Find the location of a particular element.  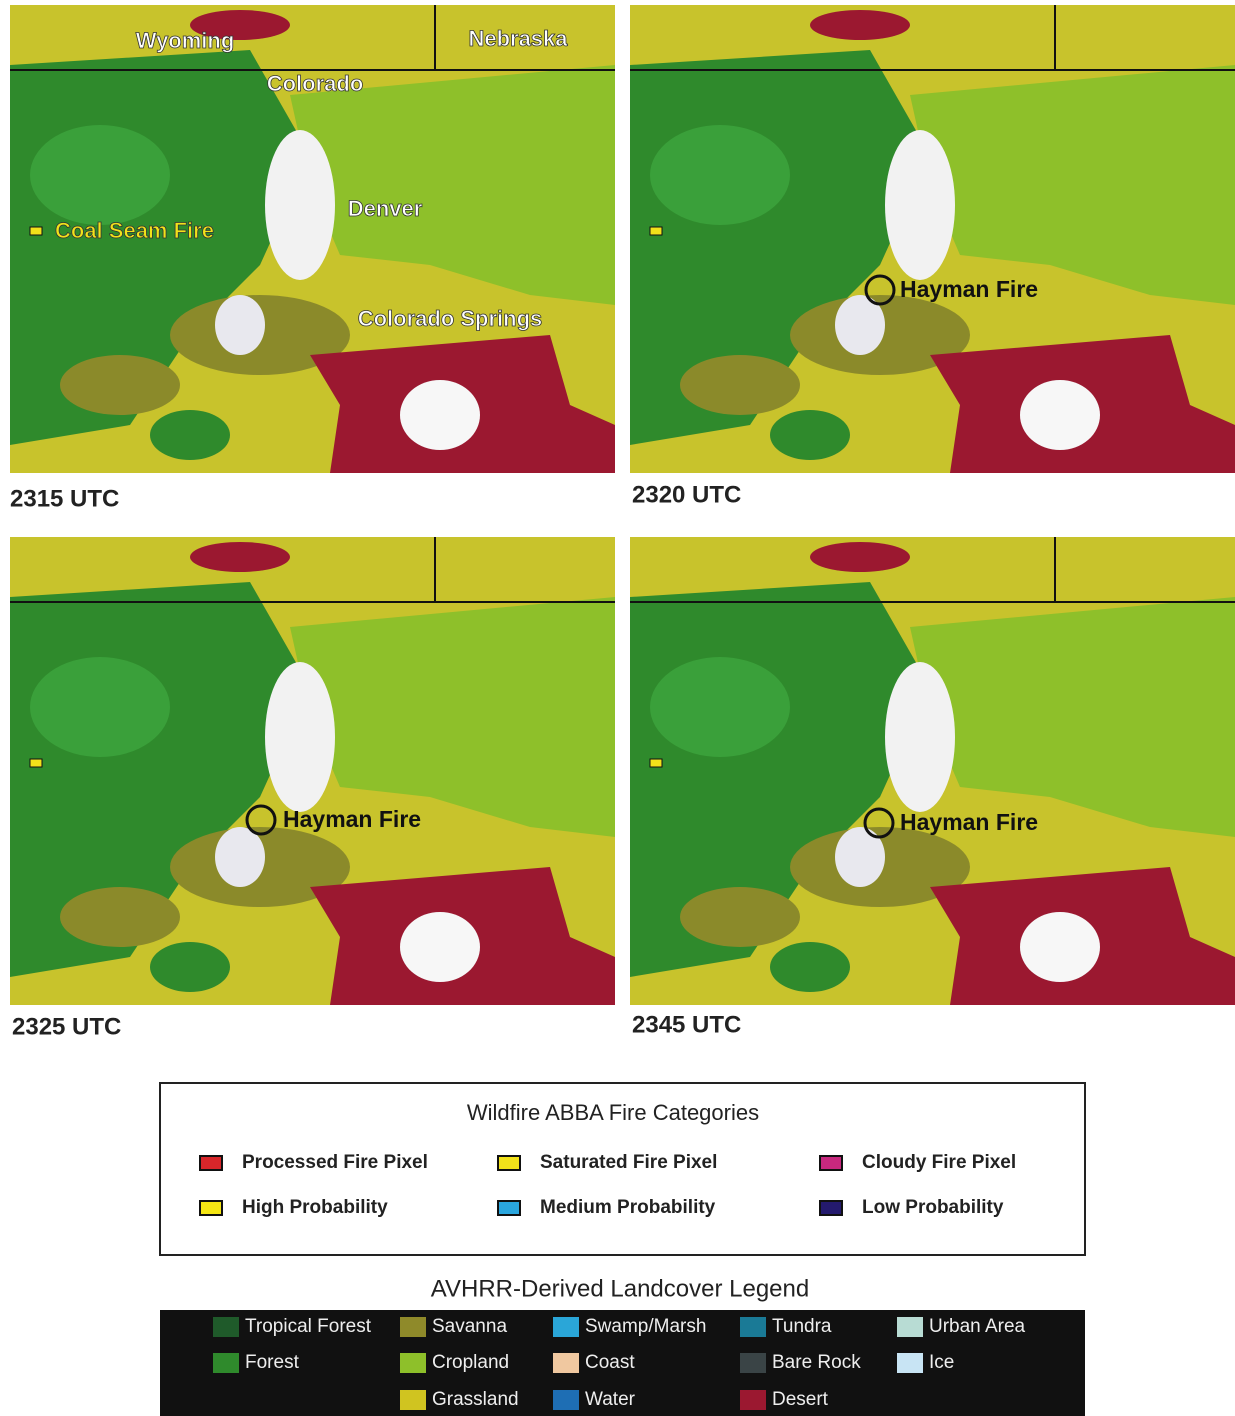

time-label: 2320 UTC is located at coordinates (686, 494).